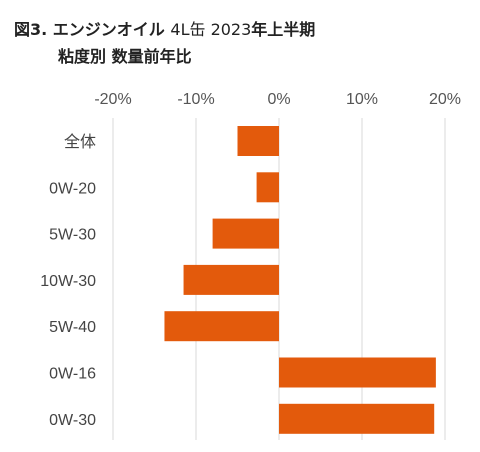 Image resolution: width=480 pixels, height=452 pixels. Describe the element at coordinates (72, 327) in the screenshot. I see `category-label: 5W-40` at that location.